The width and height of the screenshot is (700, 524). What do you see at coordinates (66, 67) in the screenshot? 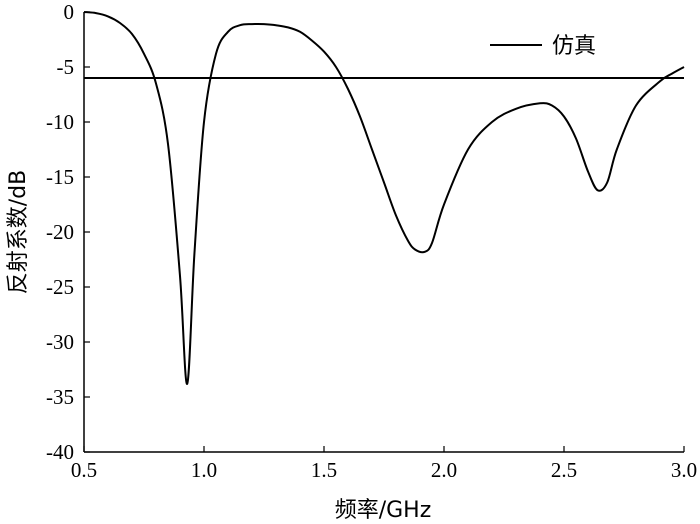
I see `y-tick-label: -5` at bounding box center [66, 67].